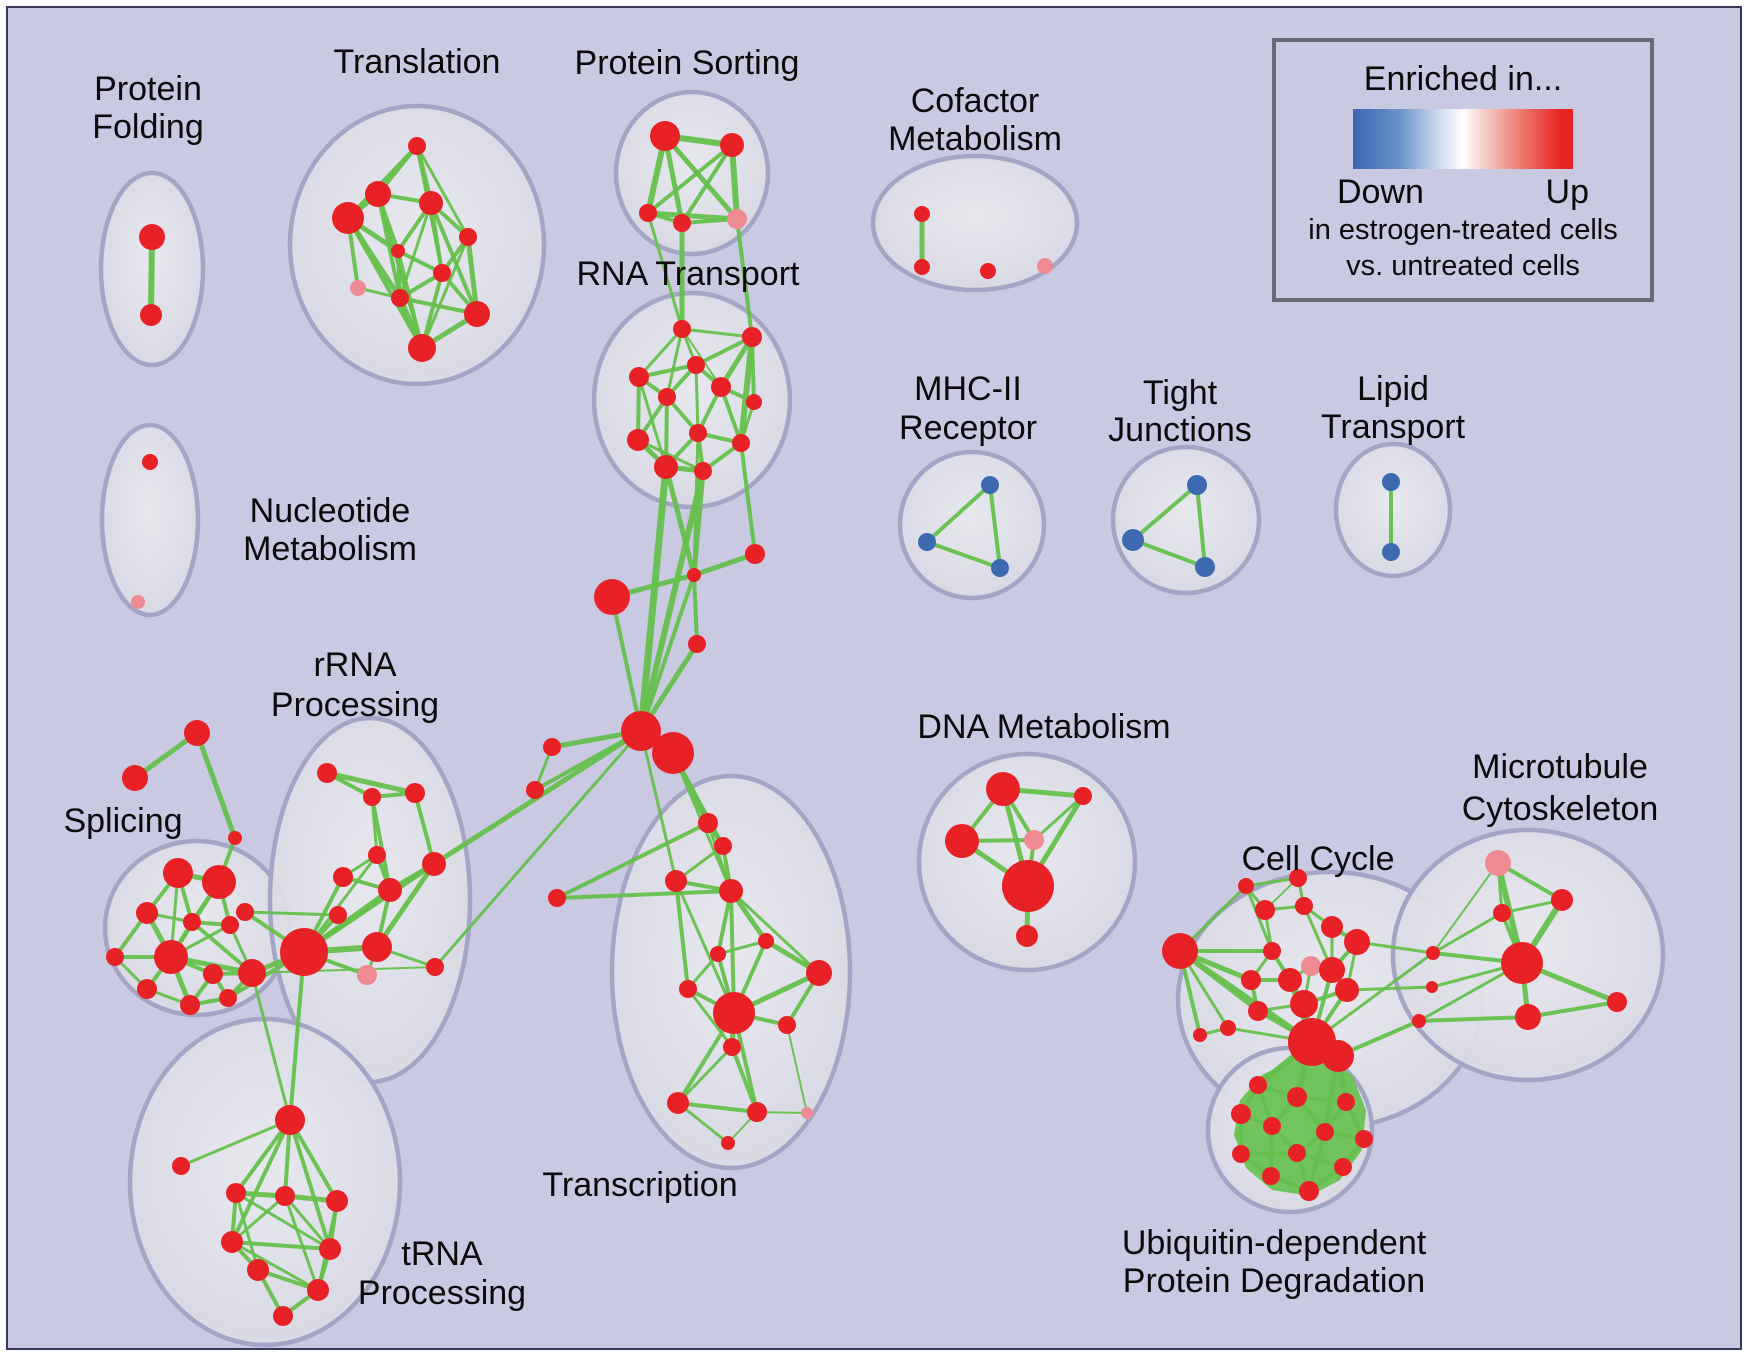 The height and width of the screenshot is (1360, 1750). I want to click on geneset-node-up-sr1, so click(755, 554).